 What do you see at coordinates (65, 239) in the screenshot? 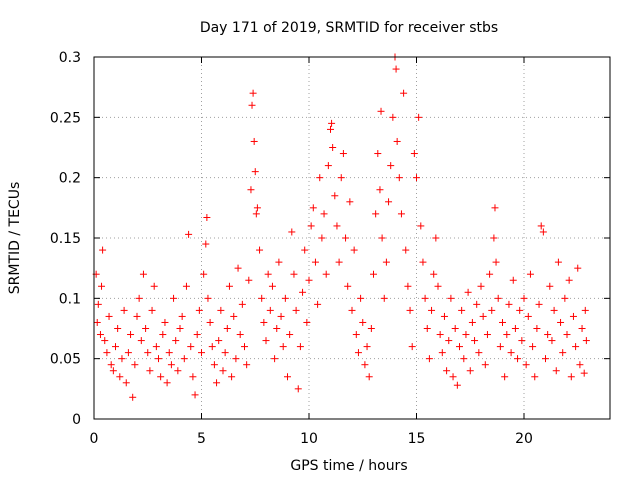
I see `y-tick-labels: 0 0.05 0.1 0.15 0.2 0.25 0.3` at bounding box center [65, 239].